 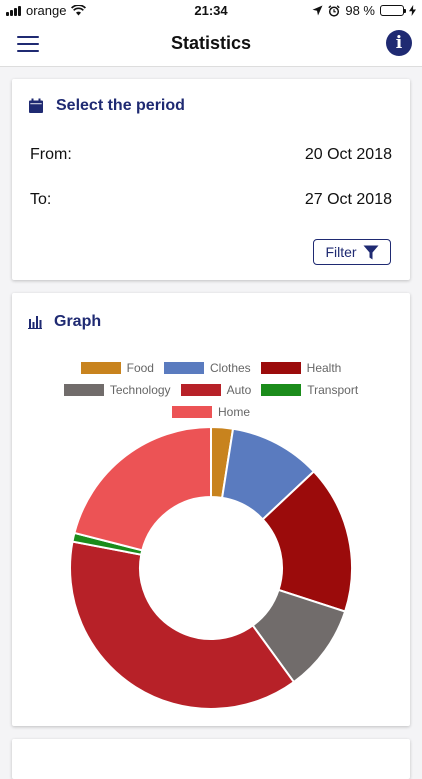 I want to click on donut-slice-auto, so click(x=182, y=625).